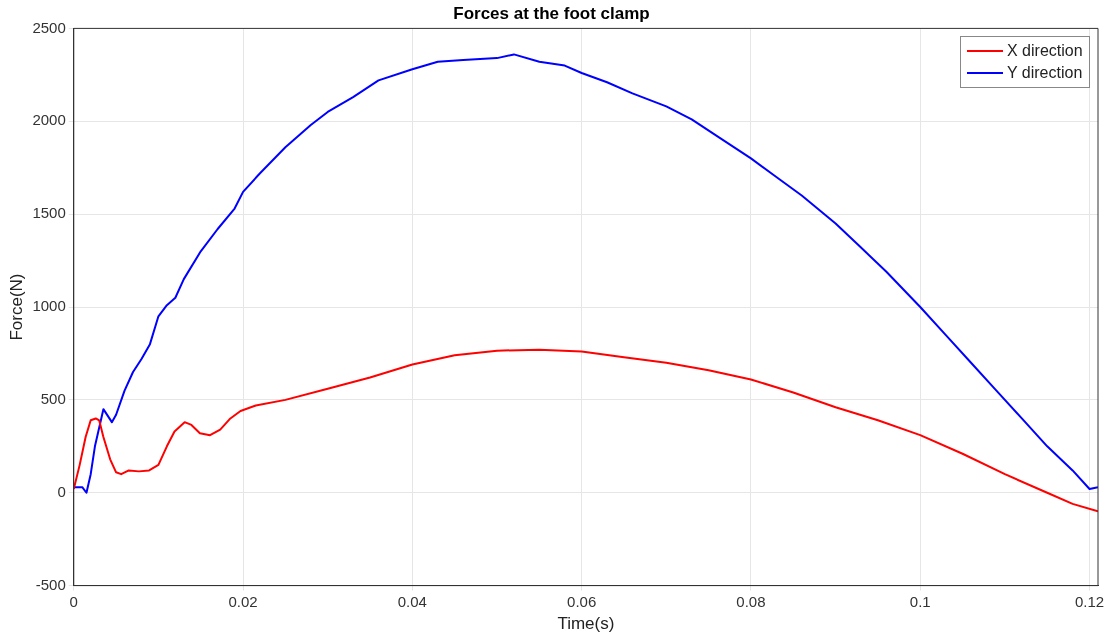 The height and width of the screenshot is (639, 1120). Describe the element at coordinates (751, 601) in the screenshot. I see `x-tick-label: 0.08` at that location.